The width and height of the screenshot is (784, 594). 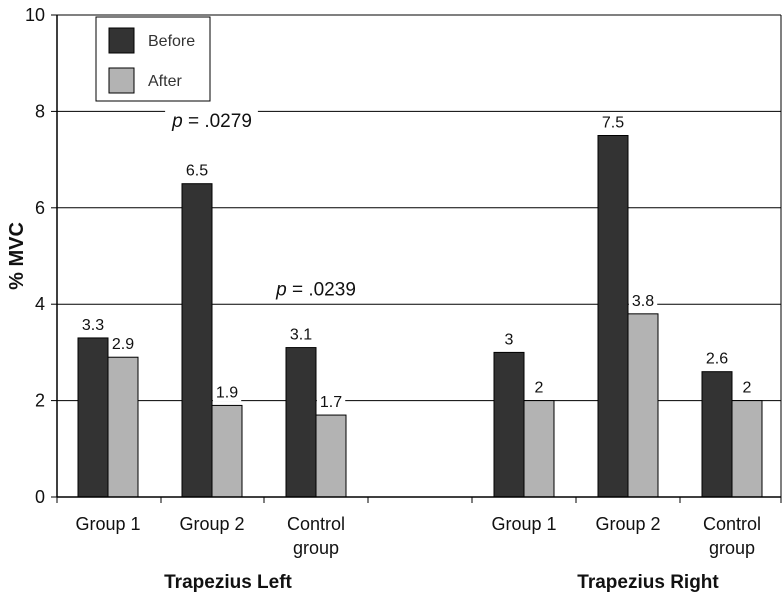 What do you see at coordinates (40, 401) in the screenshot?
I see `y-tick-label: 2` at bounding box center [40, 401].